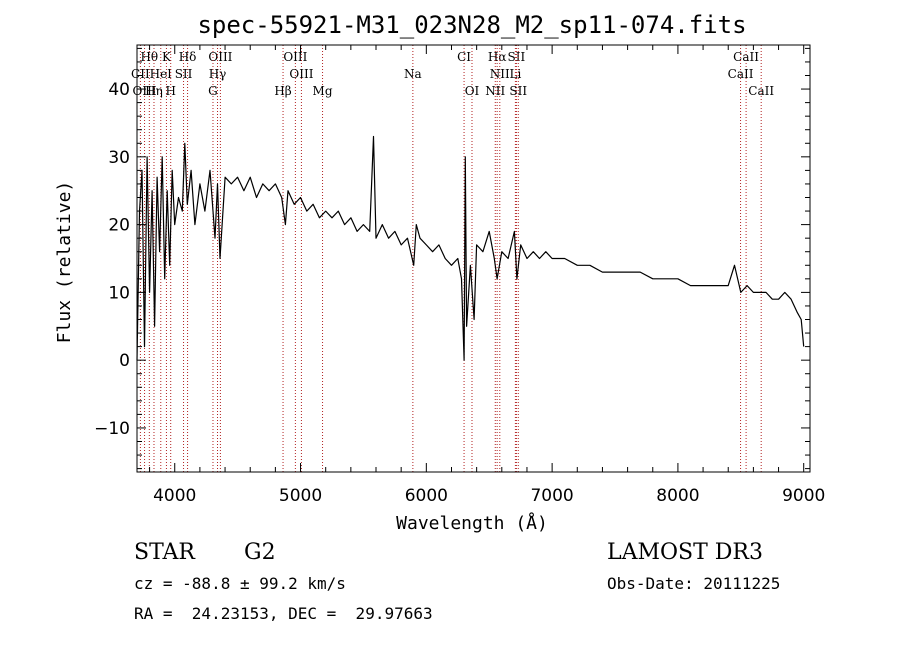 This screenshot has width=900, height=649. I want to click on chart-title: spec-55921-M31_023N28_M2_sp11-074.fits, so click(471, 25).